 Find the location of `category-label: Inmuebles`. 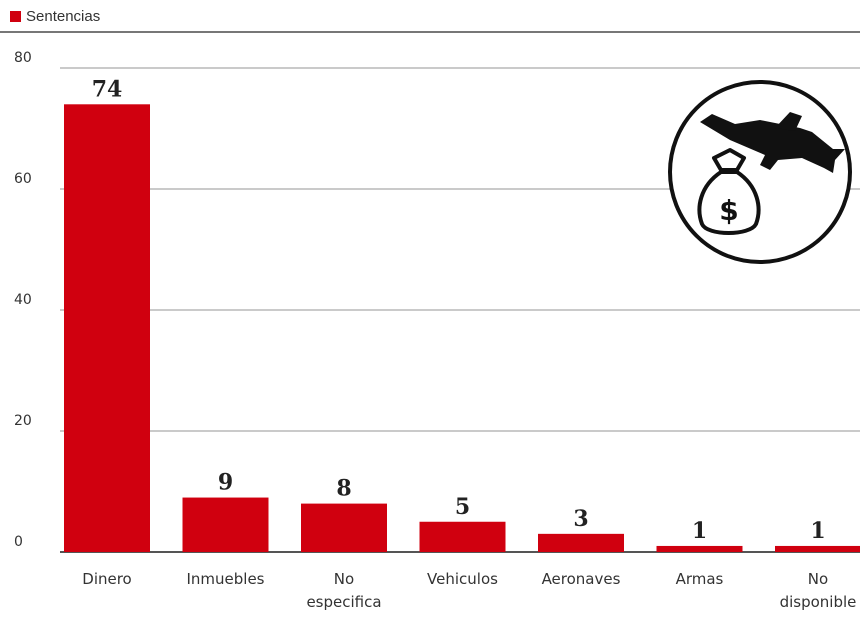

category-label: Inmuebles is located at coordinates (225, 579).